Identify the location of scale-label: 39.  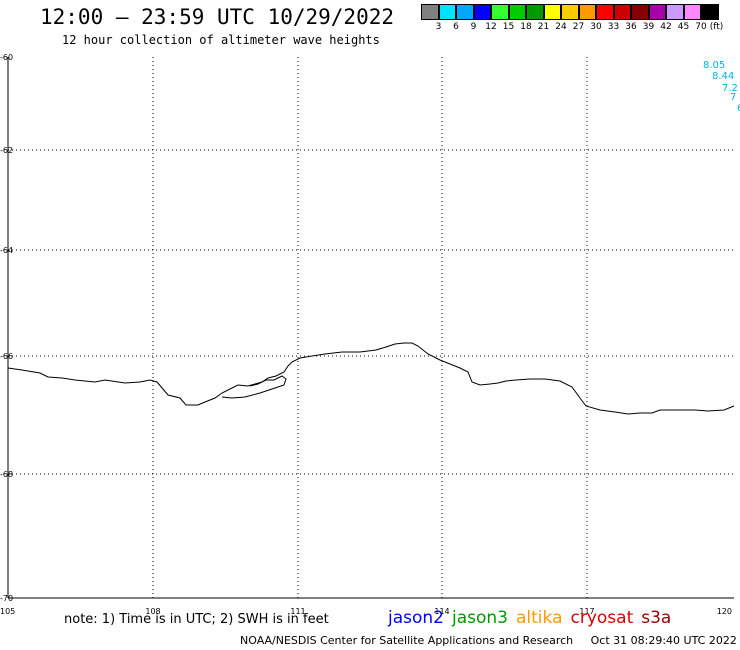
(648, 27).